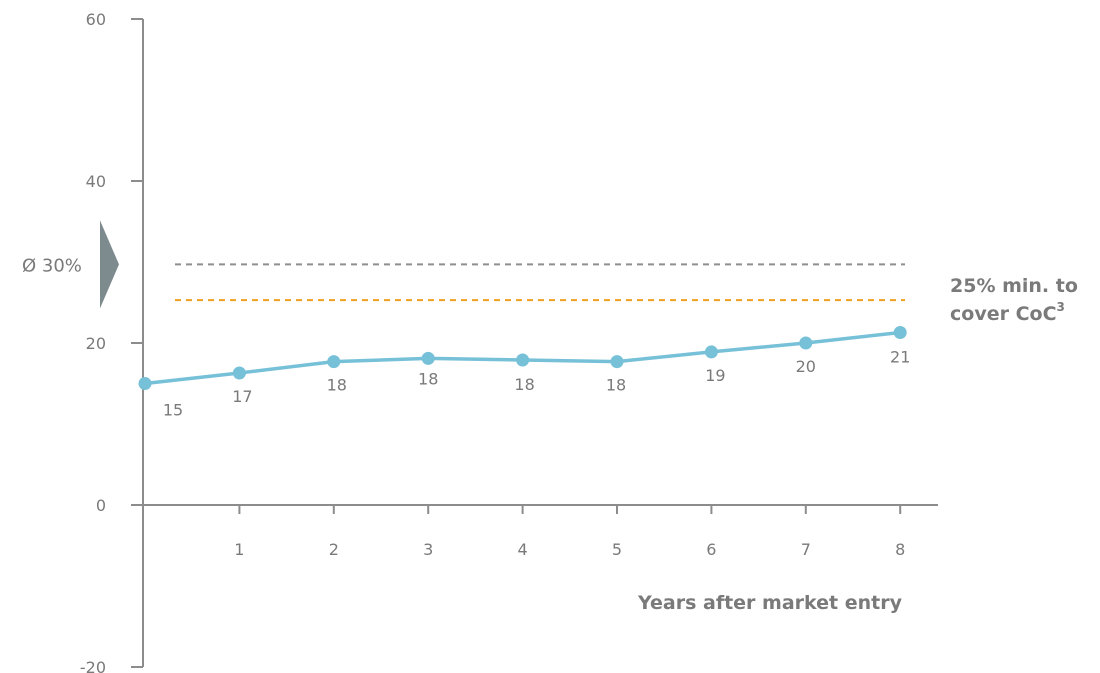 The width and height of the screenshot is (1100, 673). Describe the element at coordinates (715, 375) in the screenshot. I see `data-label: 19` at that location.